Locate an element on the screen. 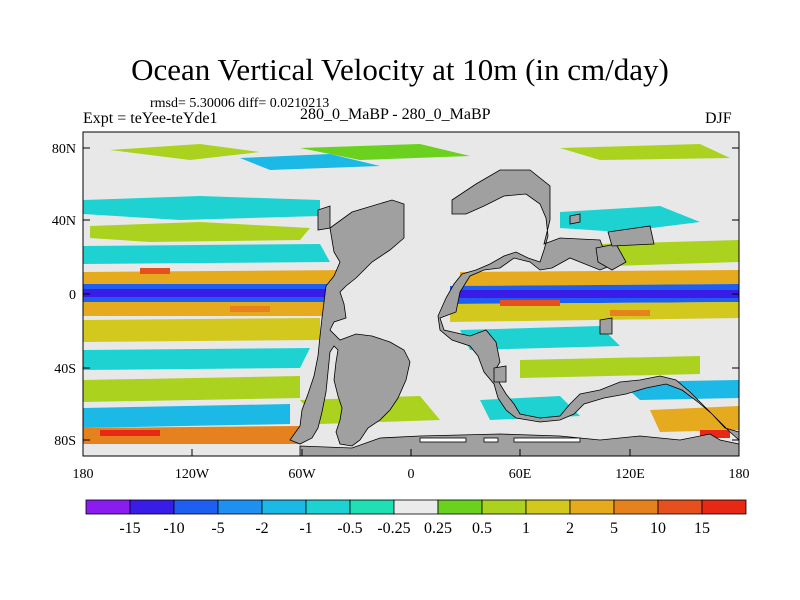  colorbar-label: -2 is located at coordinates (261, 528).